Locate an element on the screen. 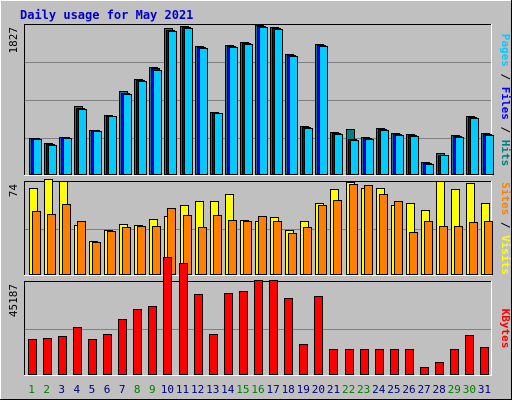 The width and height of the screenshot is (512, 400). x-tick-label: 7 is located at coordinates (122, 389).